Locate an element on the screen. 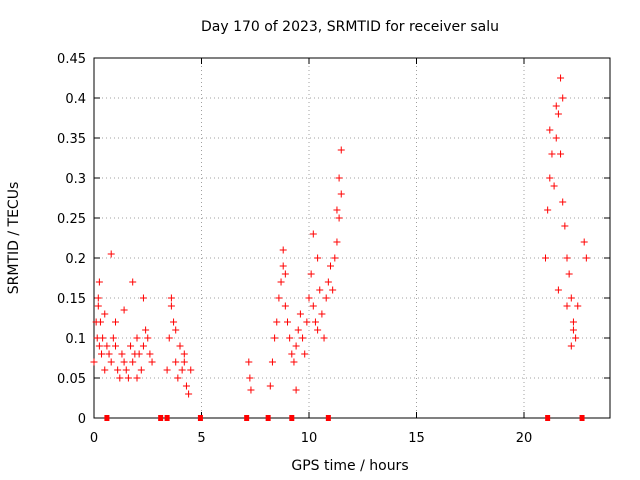  y-tick-label: 0 is located at coordinates (82, 419).